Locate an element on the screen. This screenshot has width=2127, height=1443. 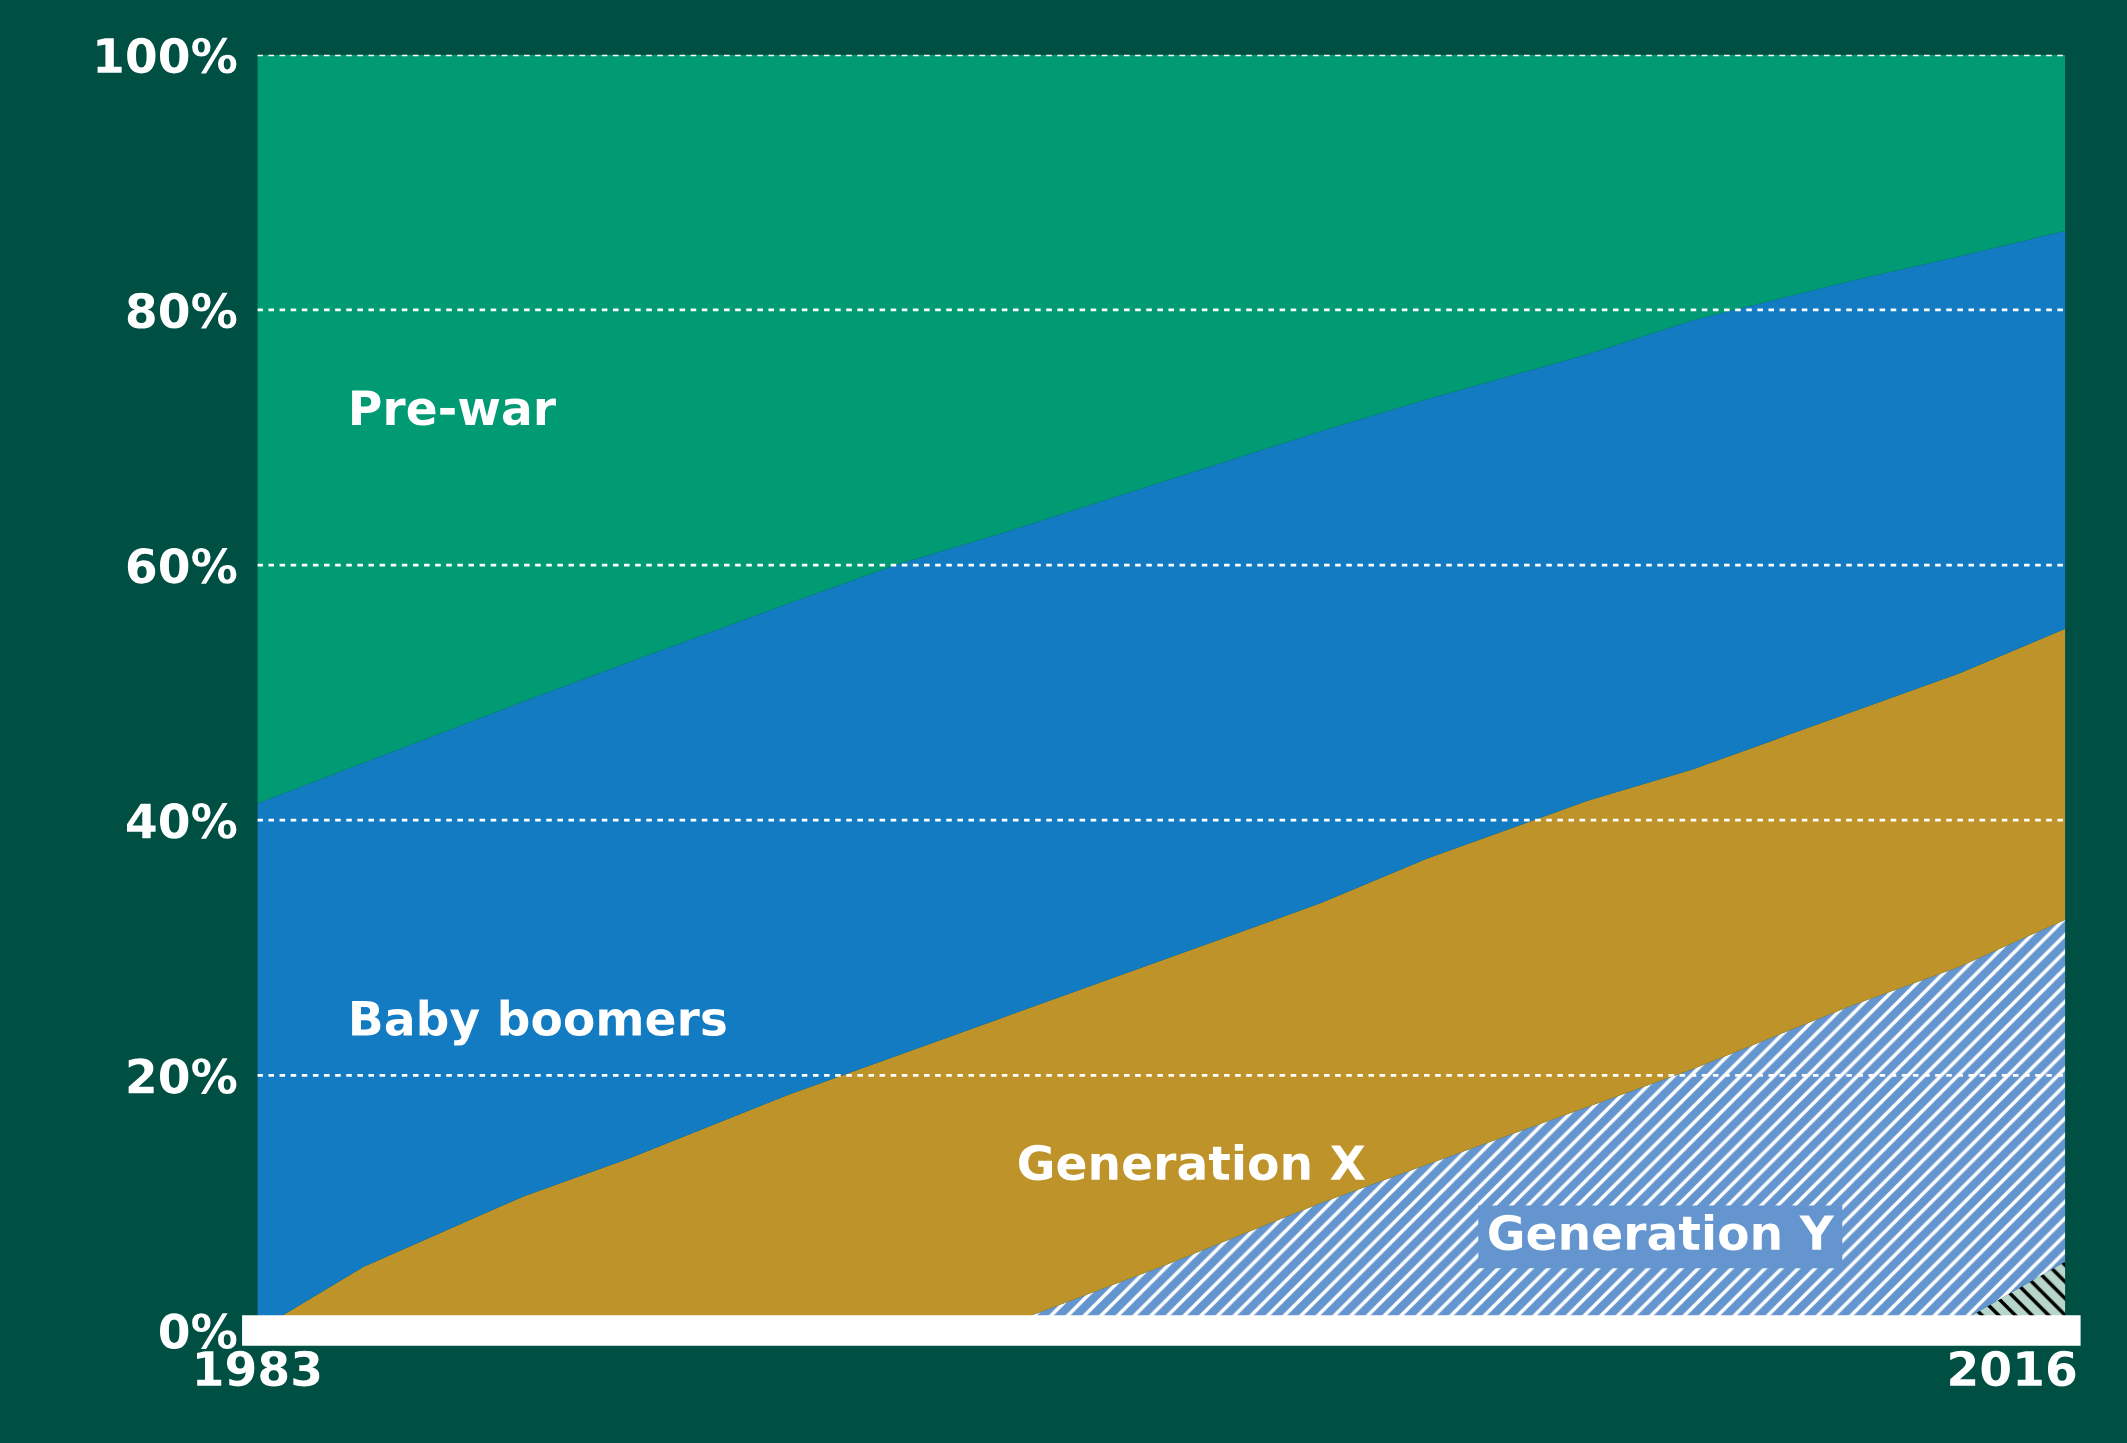
y-tick-label: 100% is located at coordinates (167, 55).